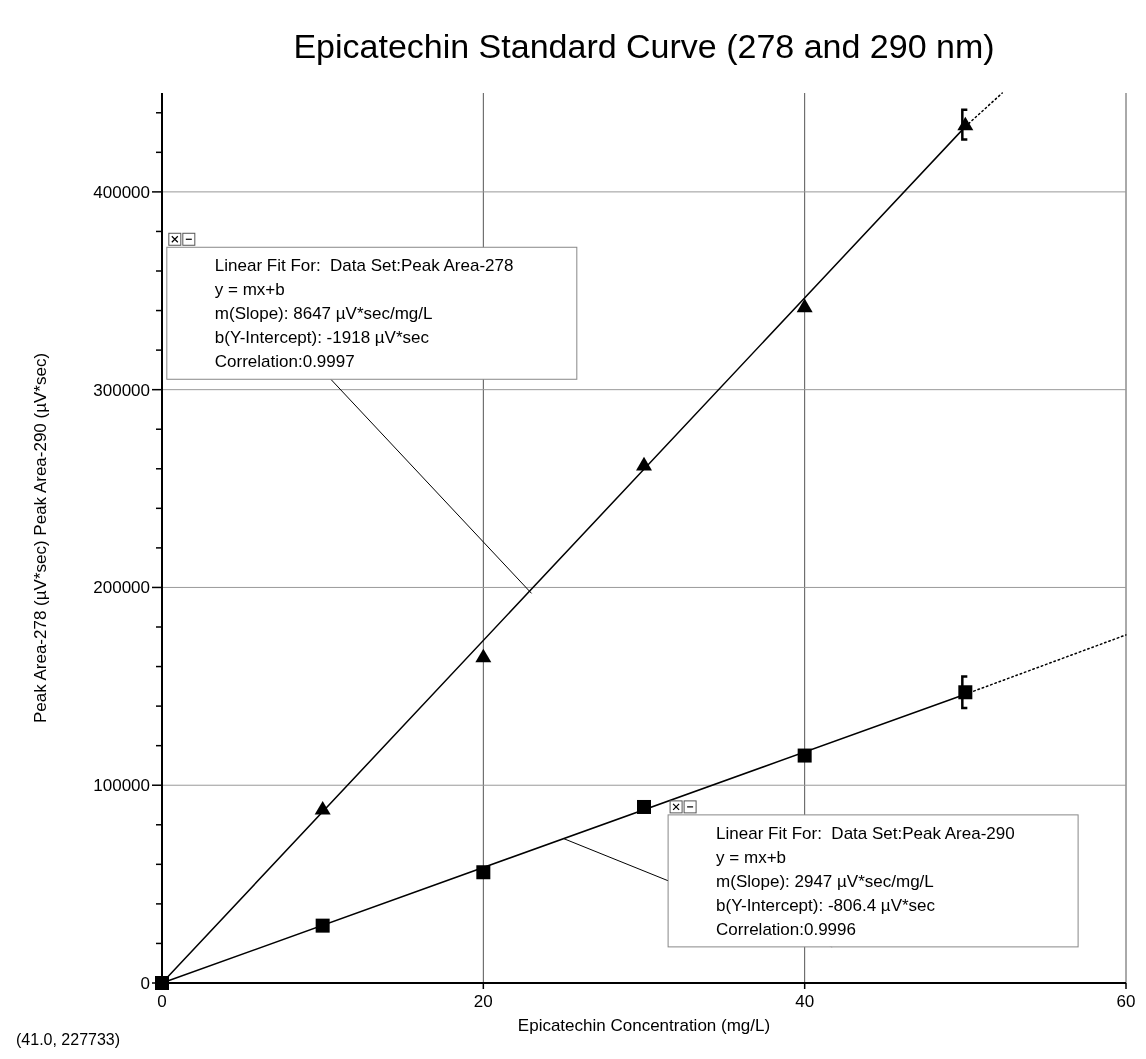 The image size is (1146, 1059). What do you see at coordinates (121, 786) in the screenshot?
I see `y-tick-label: 100000` at bounding box center [121, 786].